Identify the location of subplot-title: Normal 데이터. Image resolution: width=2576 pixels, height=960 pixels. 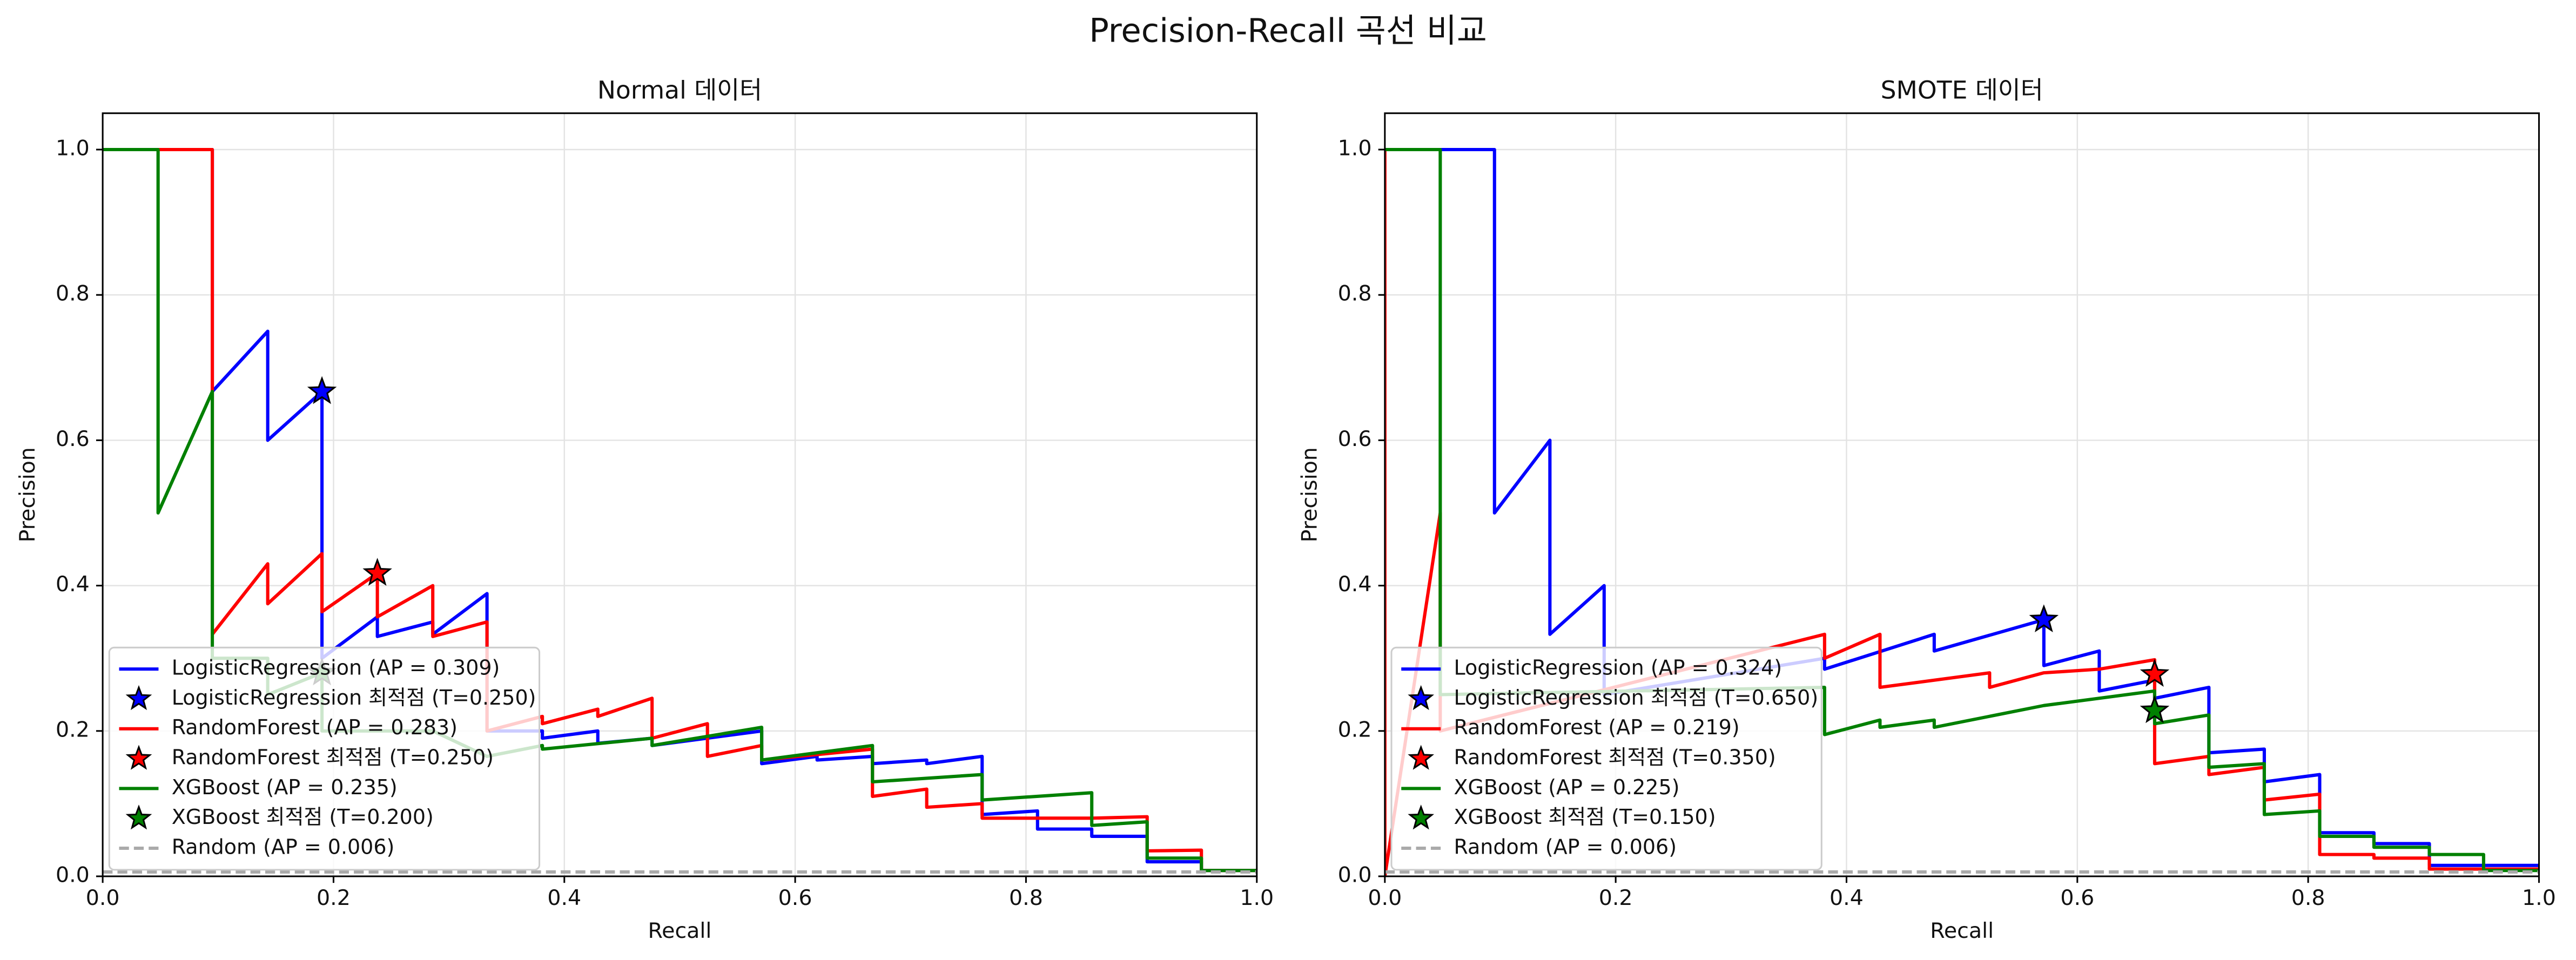
(679, 90).